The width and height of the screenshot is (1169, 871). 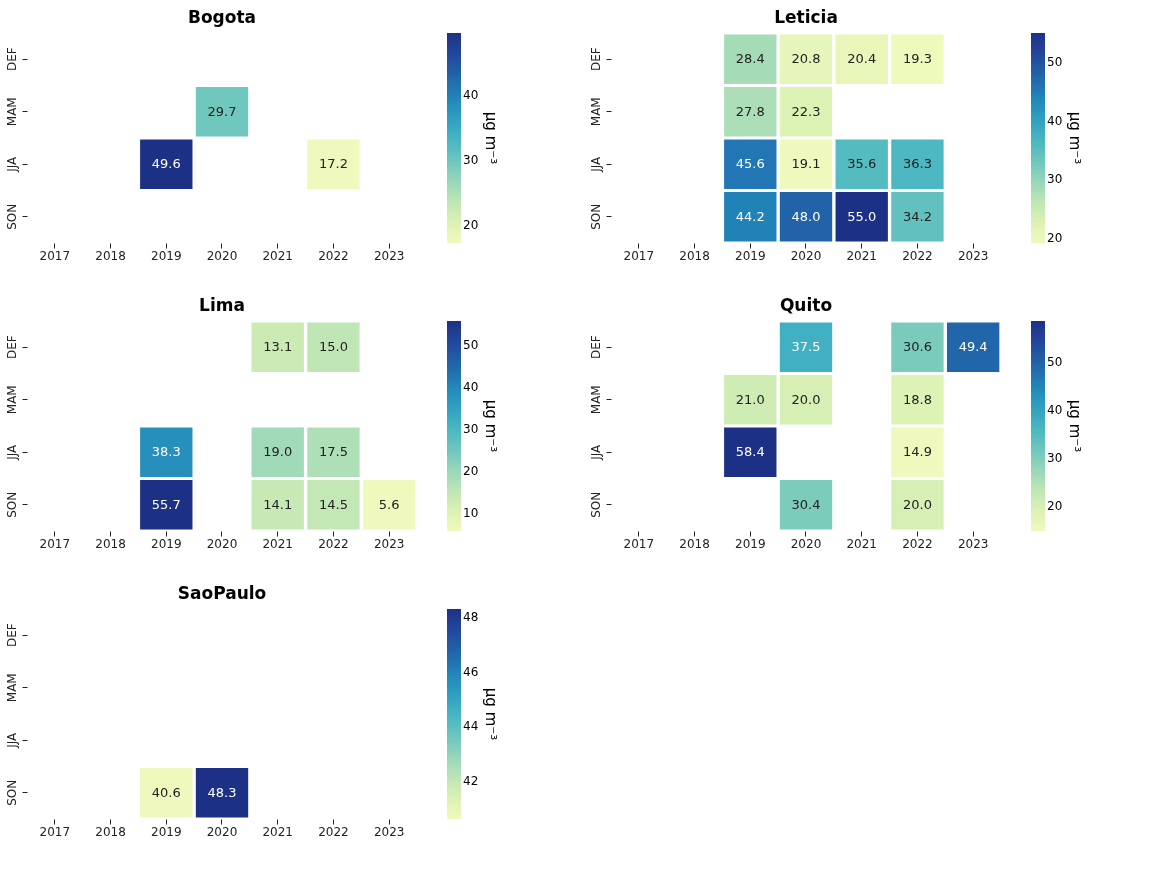 What do you see at coordinates (333, 504) in the screenshot?
I see `data-label: 14.5` at bounding box center [333, 504].